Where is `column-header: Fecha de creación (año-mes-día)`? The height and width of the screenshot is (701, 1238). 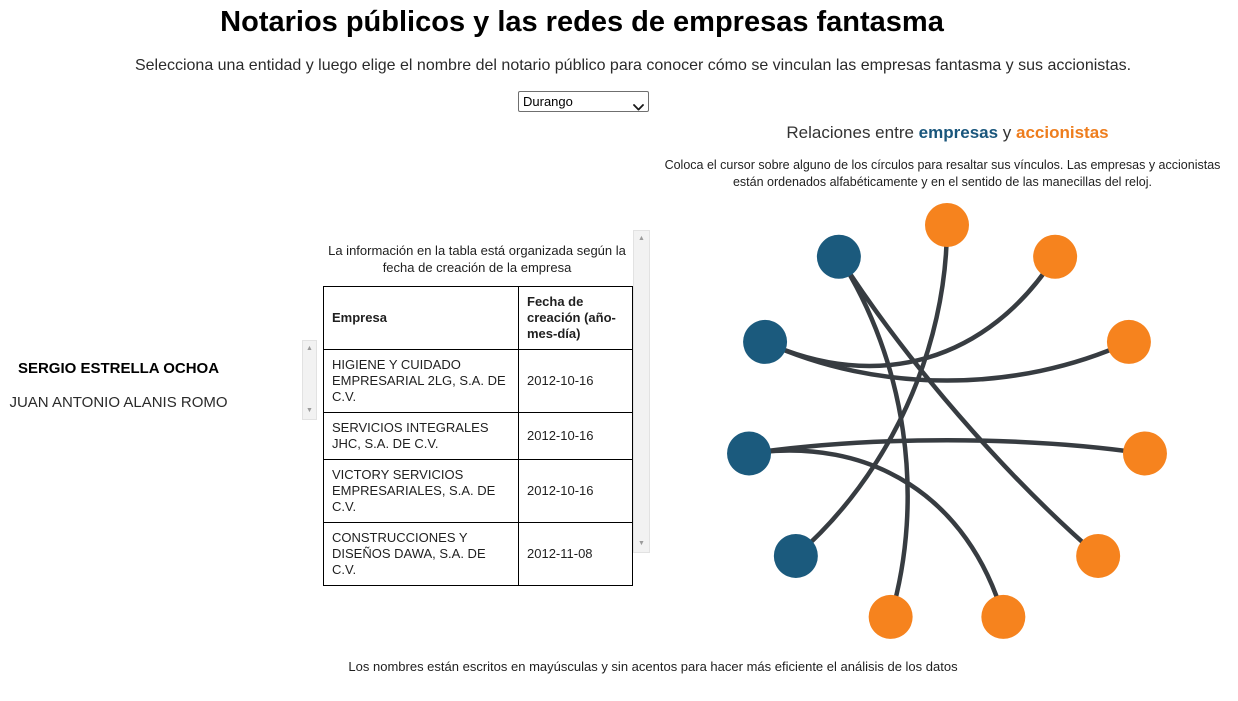 column-header: Fecha de creación (año-mes-día) is located at coordinates (575, 318).